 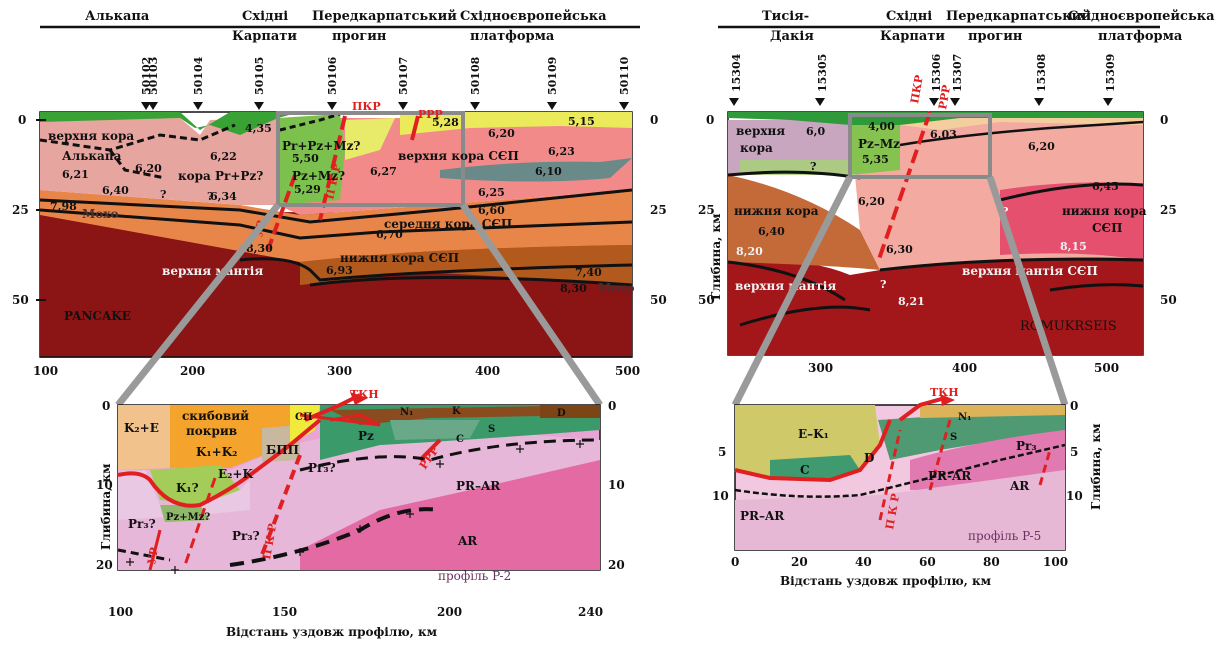 I want to click on fault-pkr: ПКР, so click(x=366, y=106).